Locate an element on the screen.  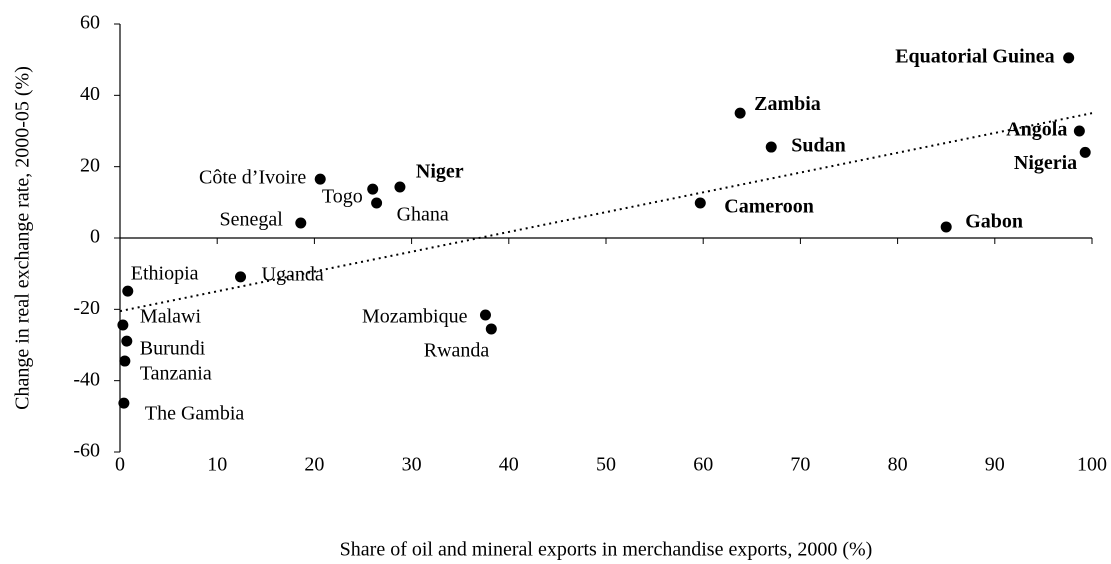
point-label: Angola is located at coordinates (1036, 130).